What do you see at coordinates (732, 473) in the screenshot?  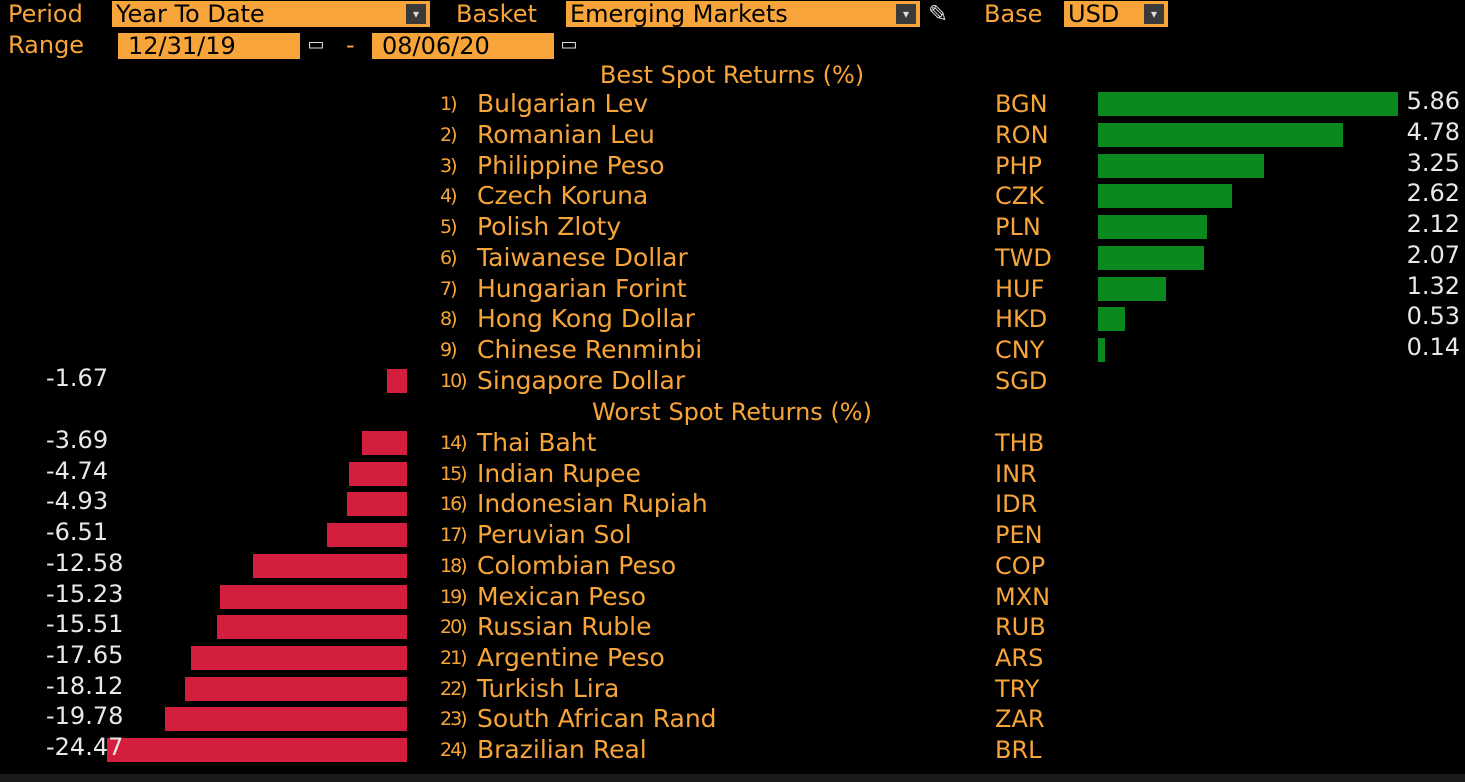 I see `list-item: 15) Indian Rupee INR -4.74` at bounding box center [732, 473].